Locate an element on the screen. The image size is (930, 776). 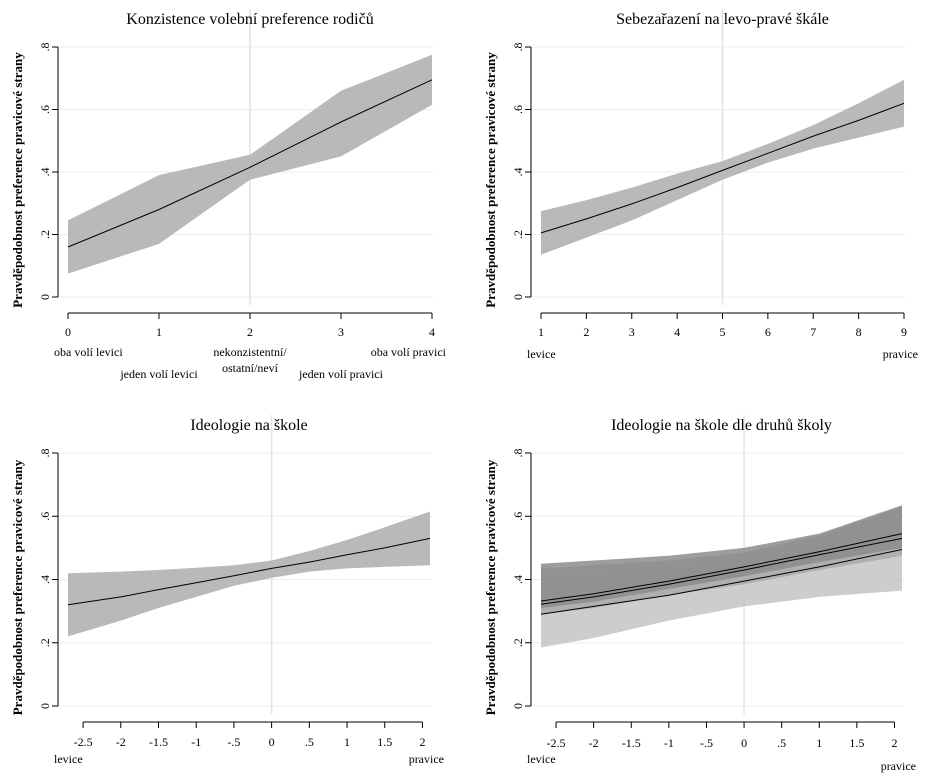
x-tick-label: 5 is located at coordinates (723, 332).